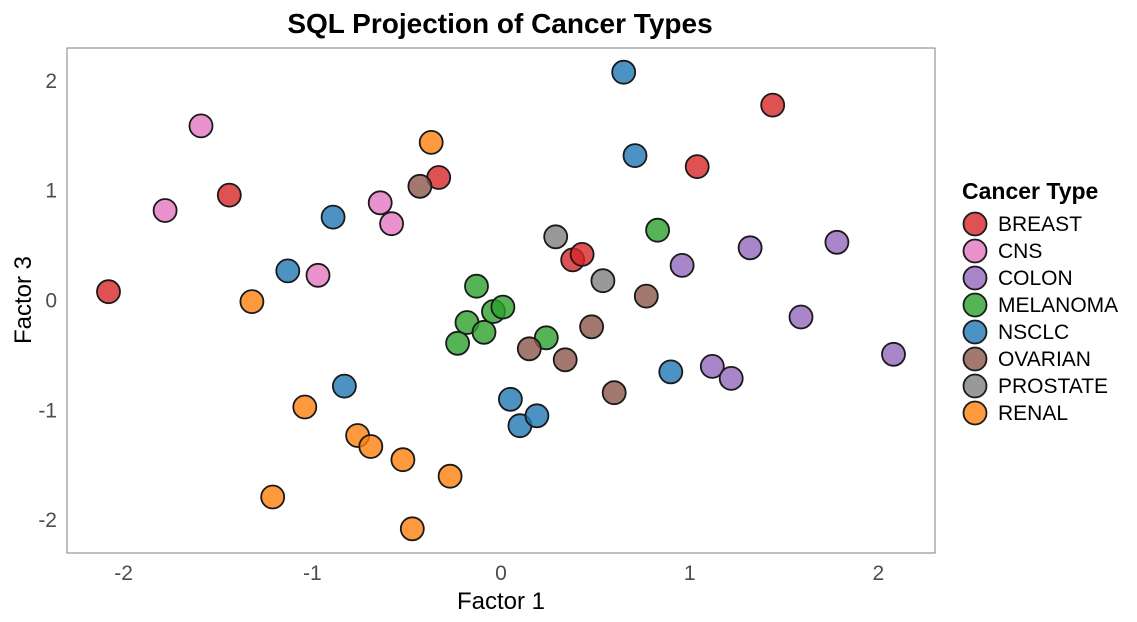 The image size is (1137, 622). Describe the element at coordinates (1035, 278) in the screenshot. I see `legend-label-colon: COLON` at that location.